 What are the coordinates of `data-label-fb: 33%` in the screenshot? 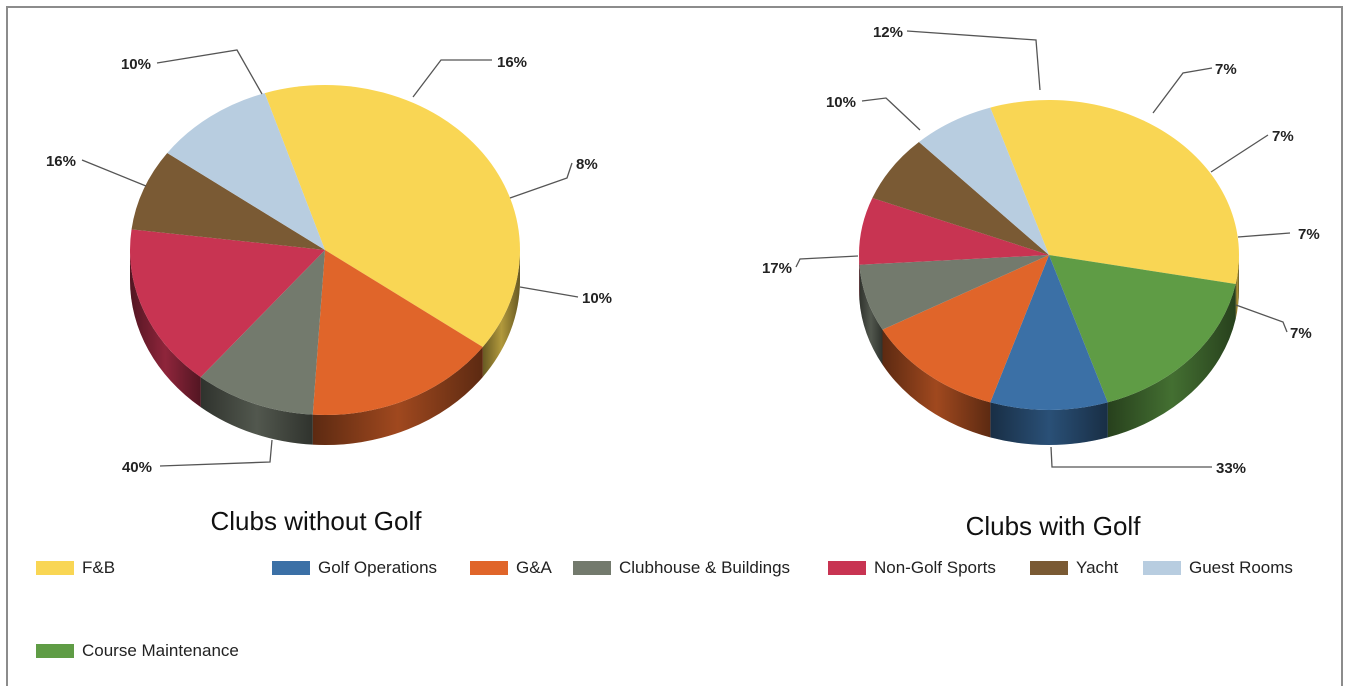 It's located at (1231, 468).